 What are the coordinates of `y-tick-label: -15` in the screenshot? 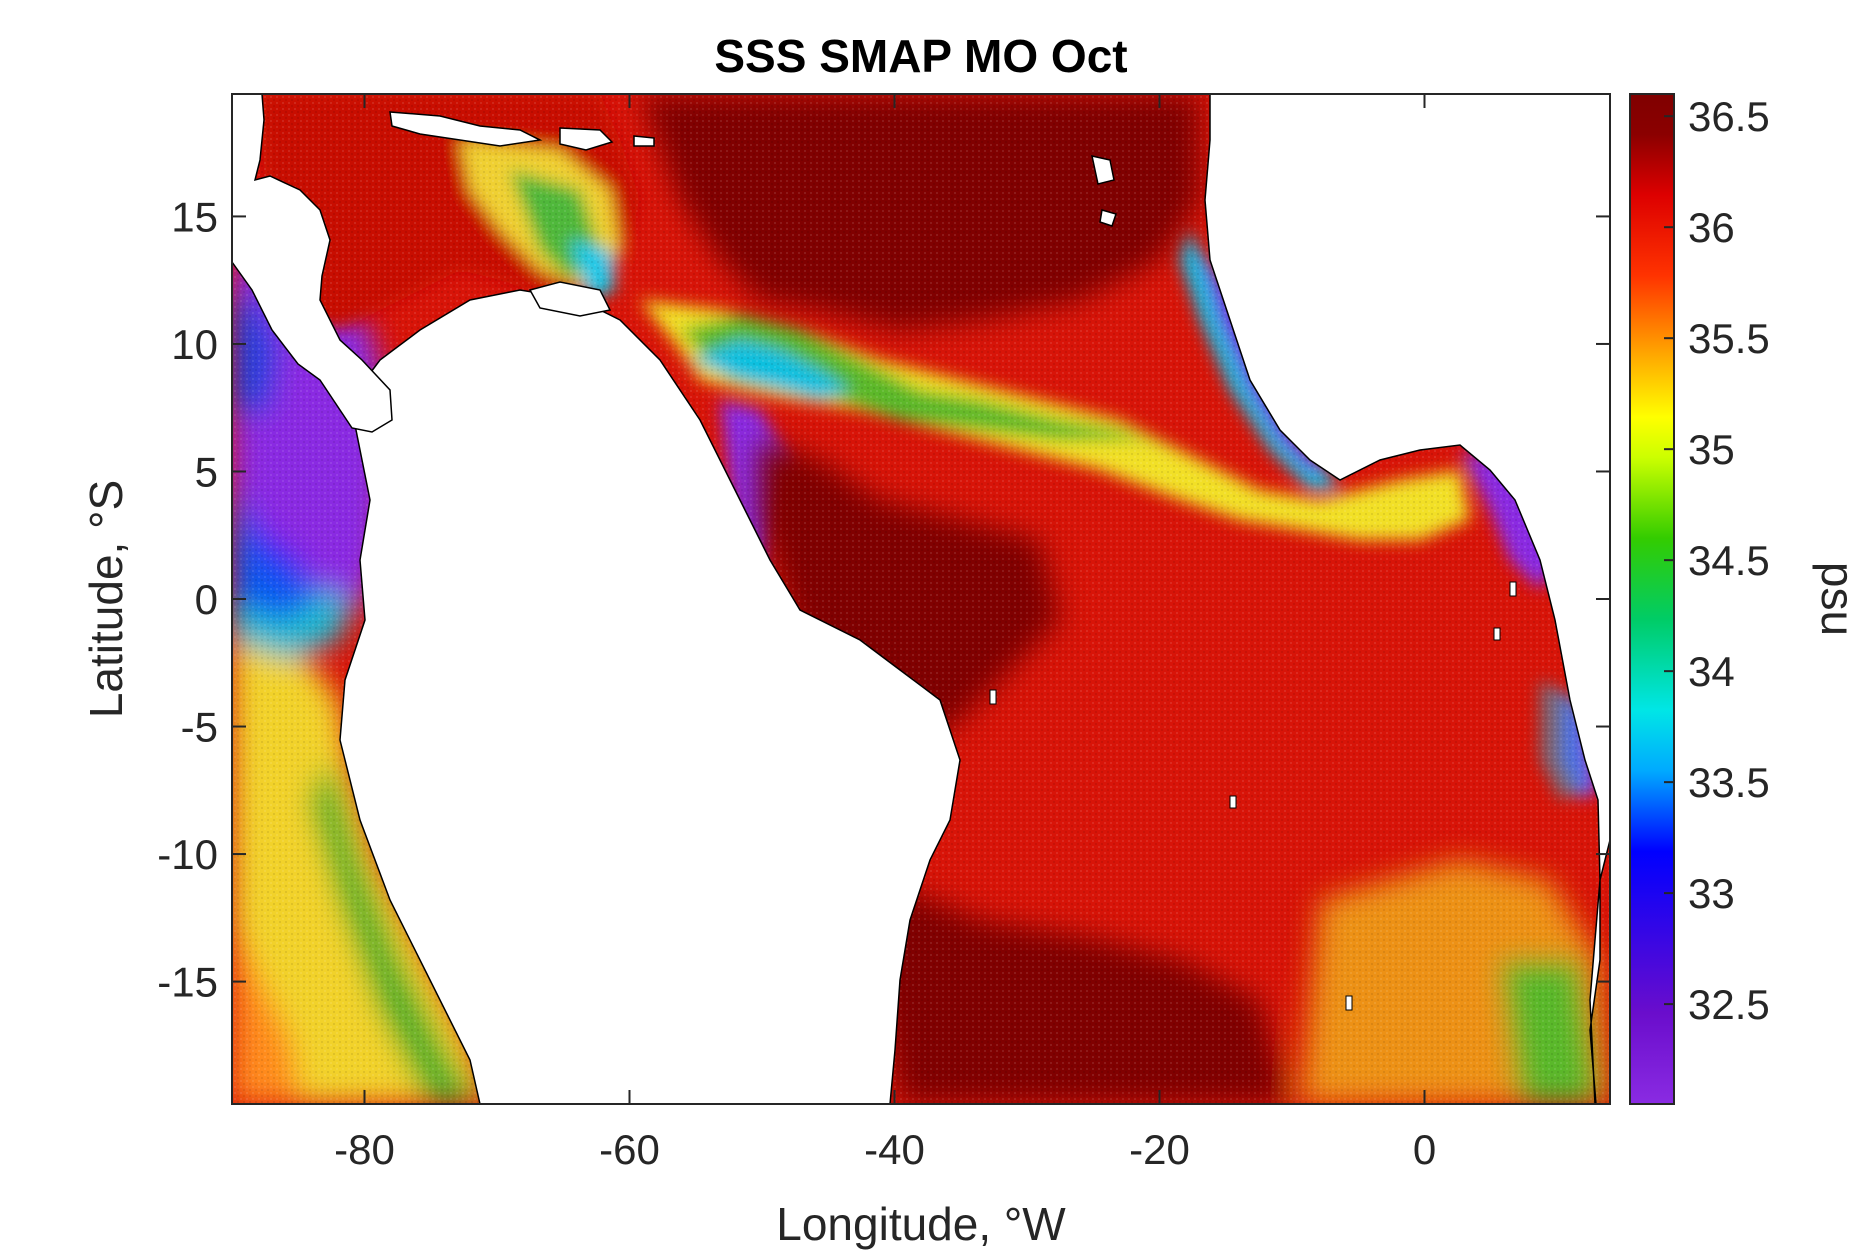 It's located at (187, 982).